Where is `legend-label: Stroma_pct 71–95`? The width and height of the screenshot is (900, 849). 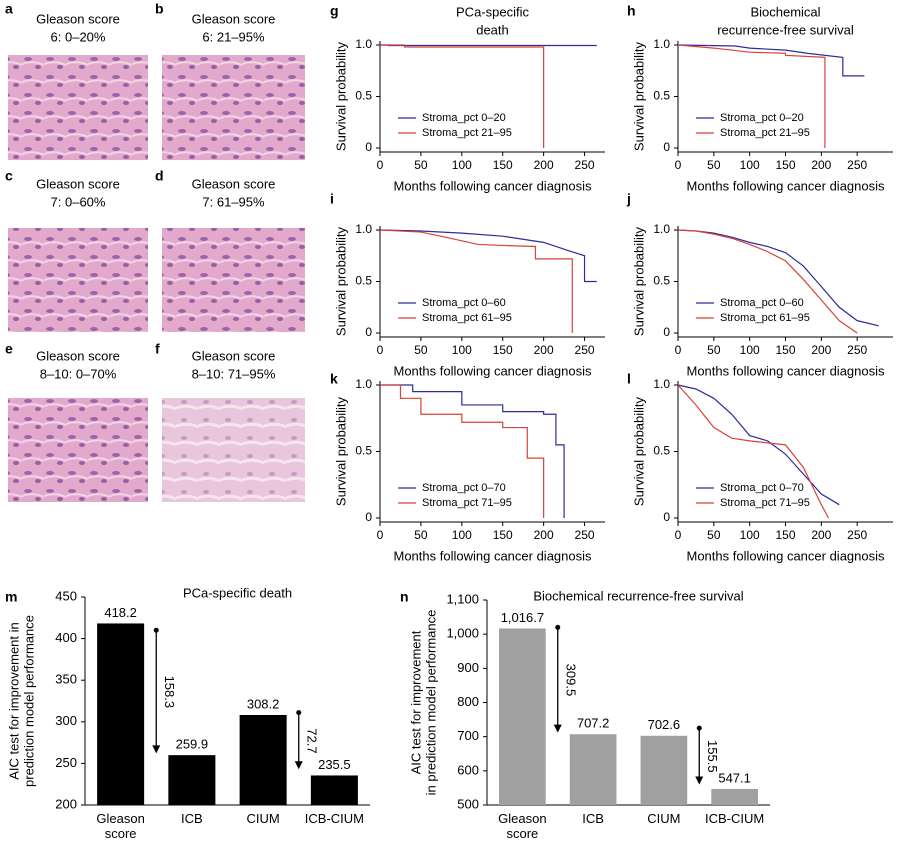 legend-label: Stroma_pct 71–95 is located at coordinates (467, 503).